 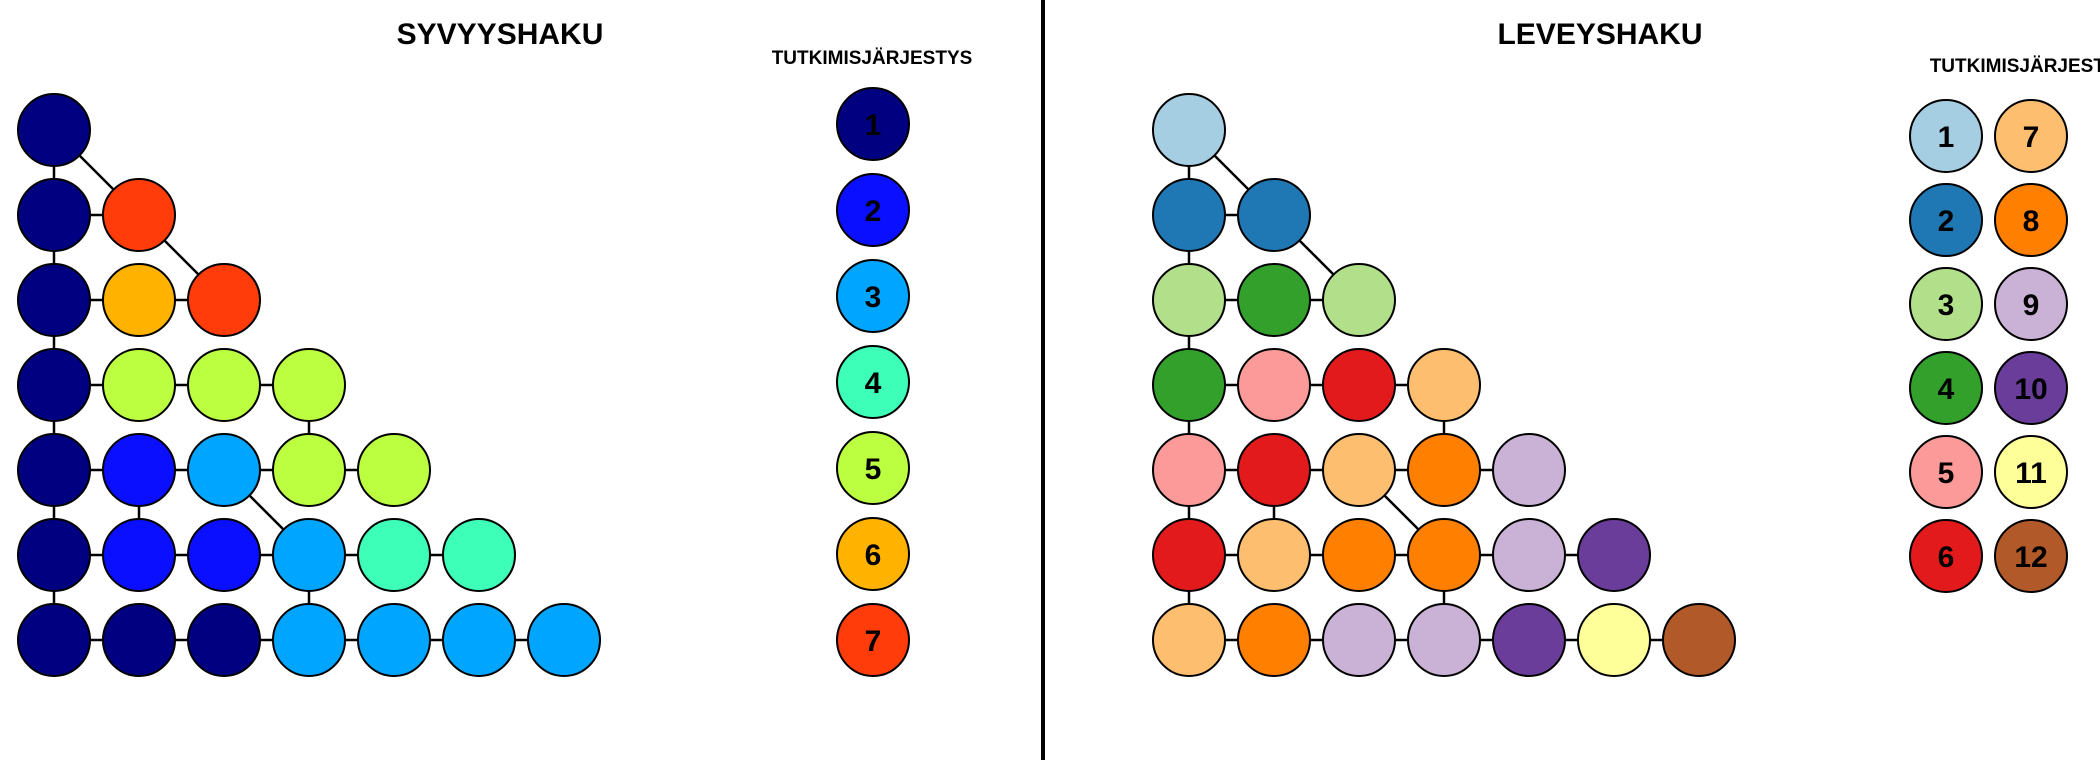 What do you see at coordinates (1189, 385) in the screenshot?
I see `bfs-node-r3-c0` at bounding box center [1189, 385].